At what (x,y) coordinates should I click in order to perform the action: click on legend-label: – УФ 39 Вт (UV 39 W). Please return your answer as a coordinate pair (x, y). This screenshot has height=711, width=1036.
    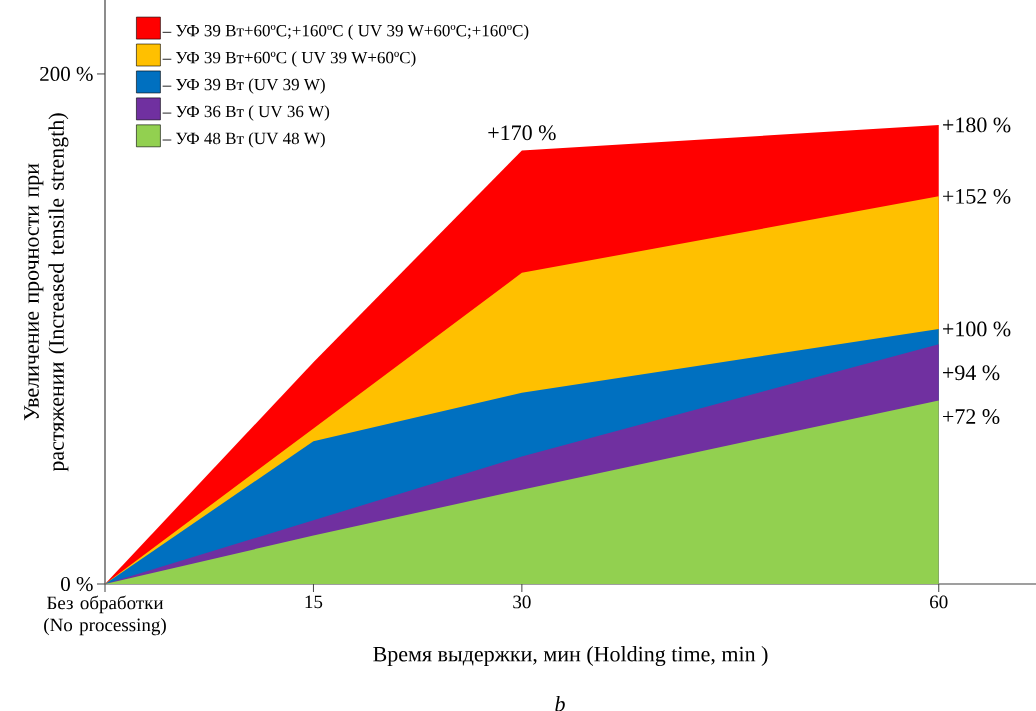
    Looking at the image, I should click on (243, 86).